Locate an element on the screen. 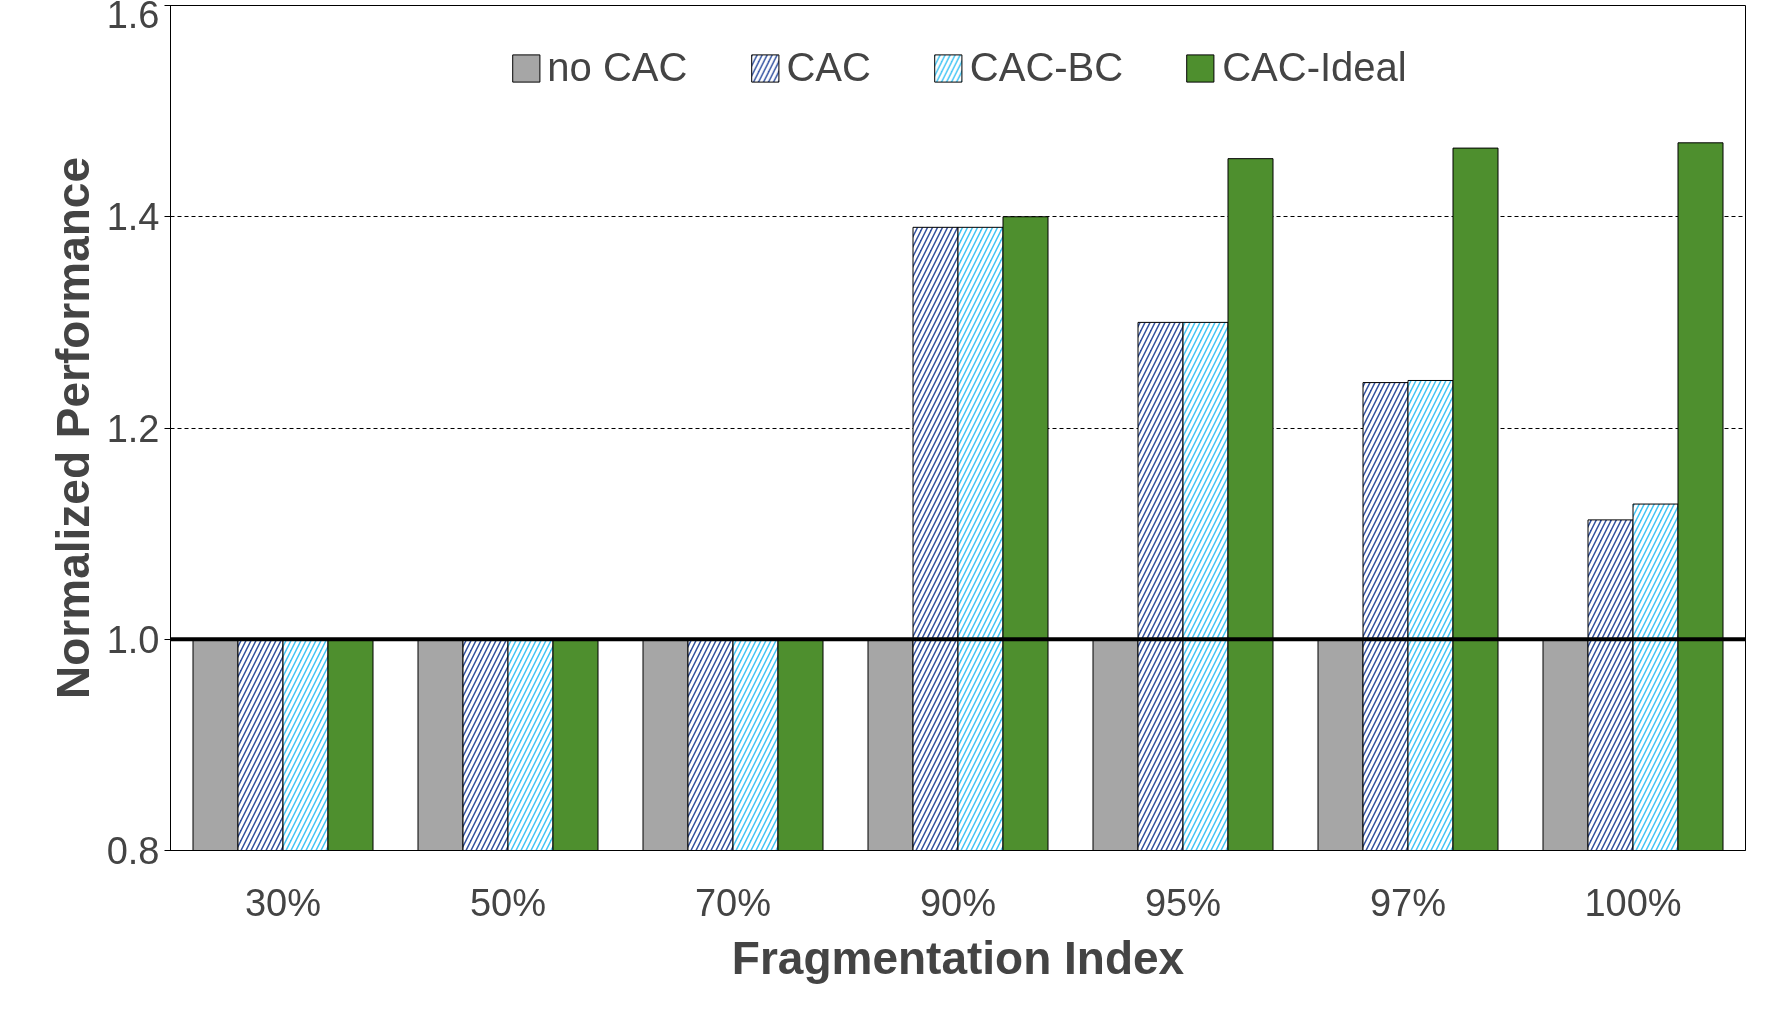 The image size is (1771, 1021). x-tick-label: 30% is located at coordinates (283, 902).